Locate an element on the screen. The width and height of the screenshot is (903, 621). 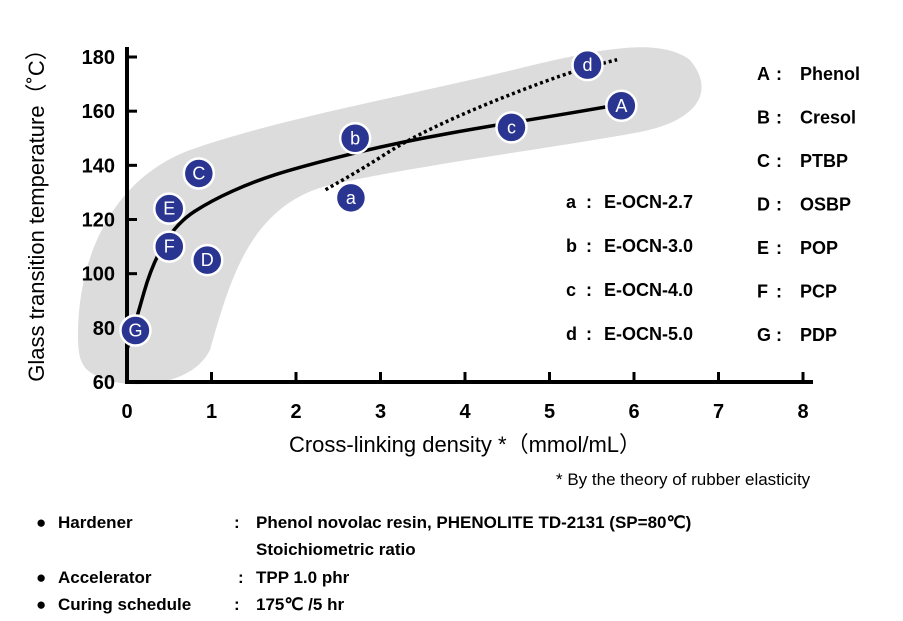
legend-name-b: E-OCN-3.0 is located at coordinates (648, 246).